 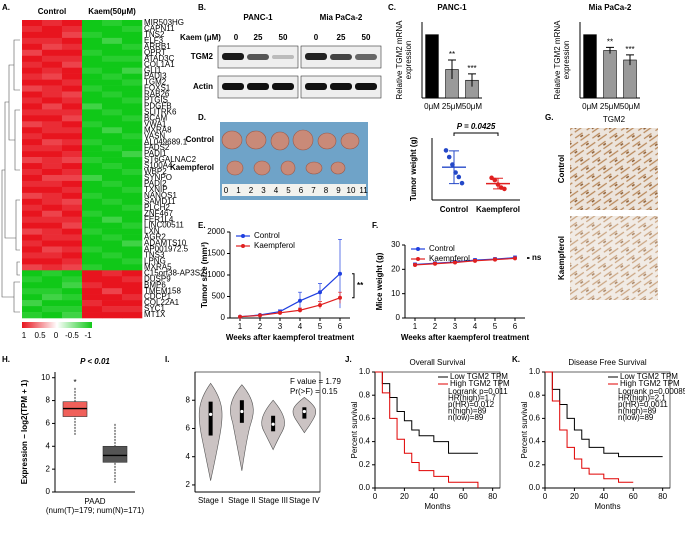 I want to click on y-tick-label: 0.6, so click(x=535, y=418).